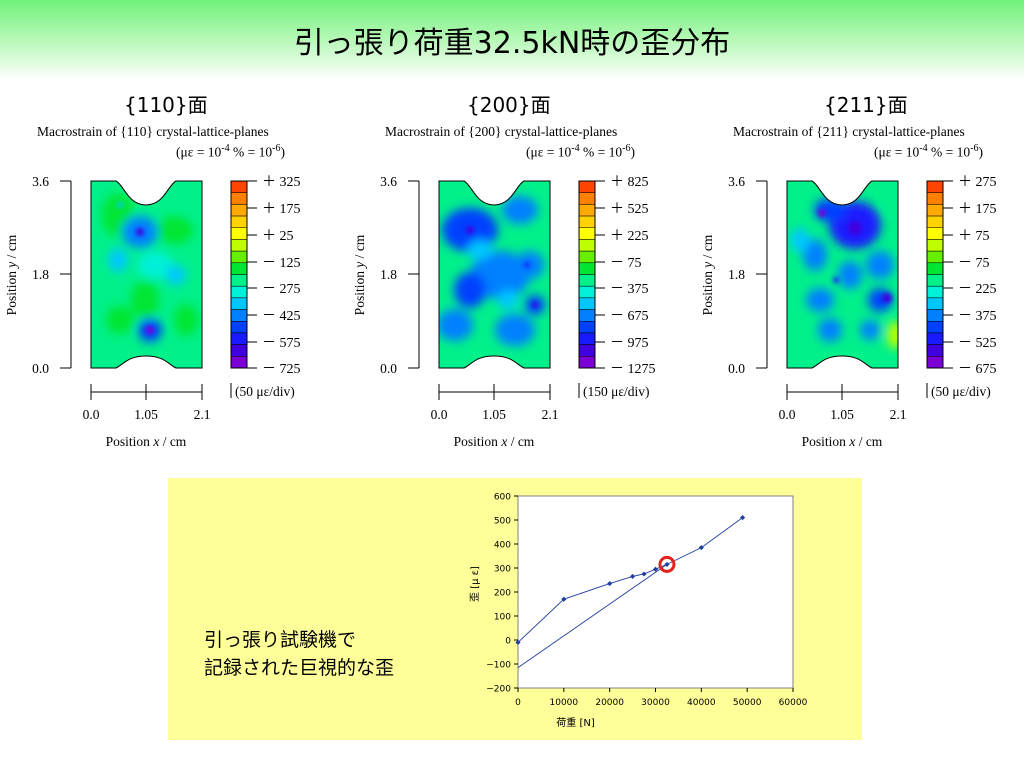  I want to click on y-axis-label: Position y / cm, so click(359, 274).